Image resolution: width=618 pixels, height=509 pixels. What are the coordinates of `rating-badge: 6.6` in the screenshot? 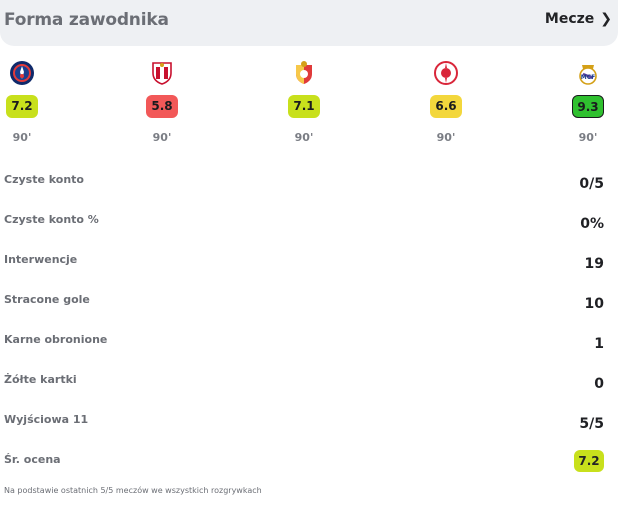 It's located at (446, 106).